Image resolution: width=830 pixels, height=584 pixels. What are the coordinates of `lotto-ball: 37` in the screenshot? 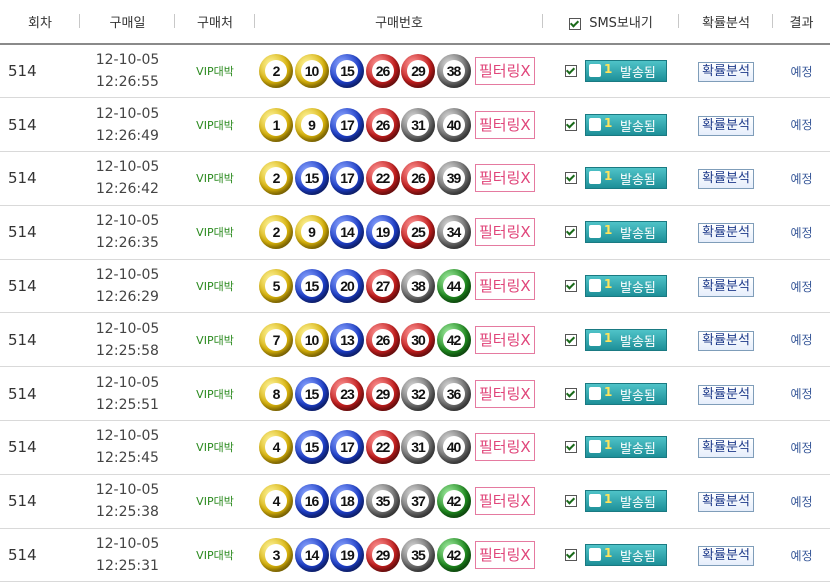 It's located at (418, 501).